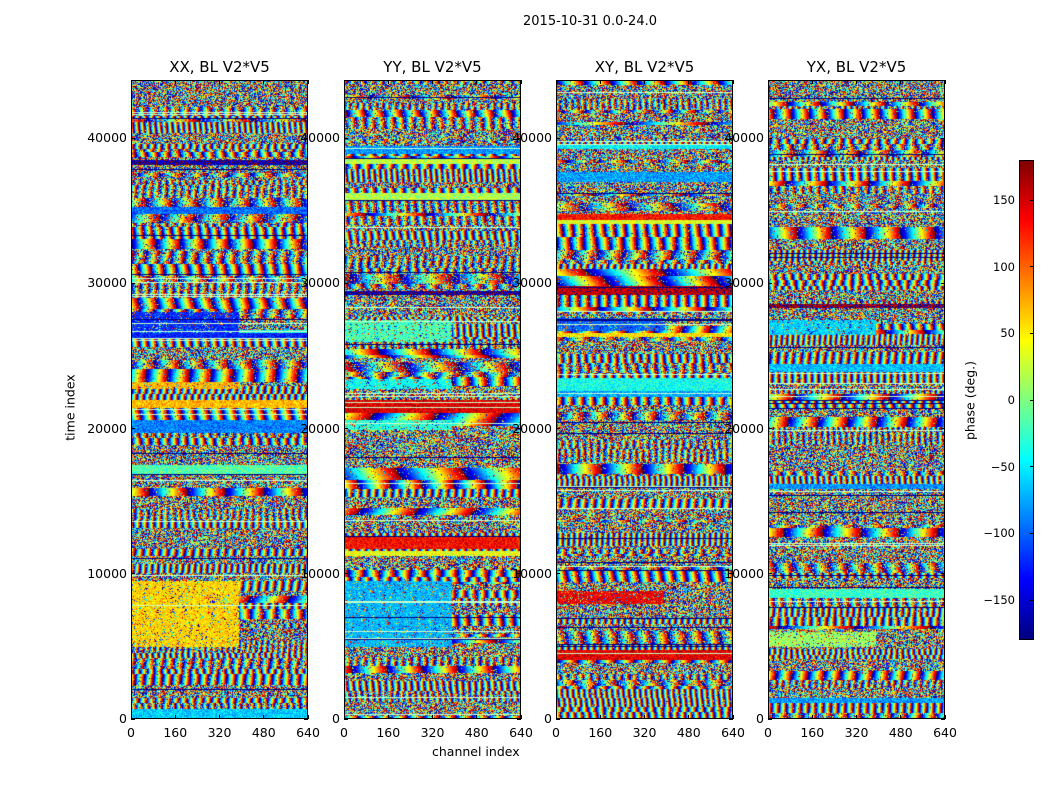 This screenshot has width=1050, height=800. I want to click on y-tick-label: 30000, so click(532, 283).